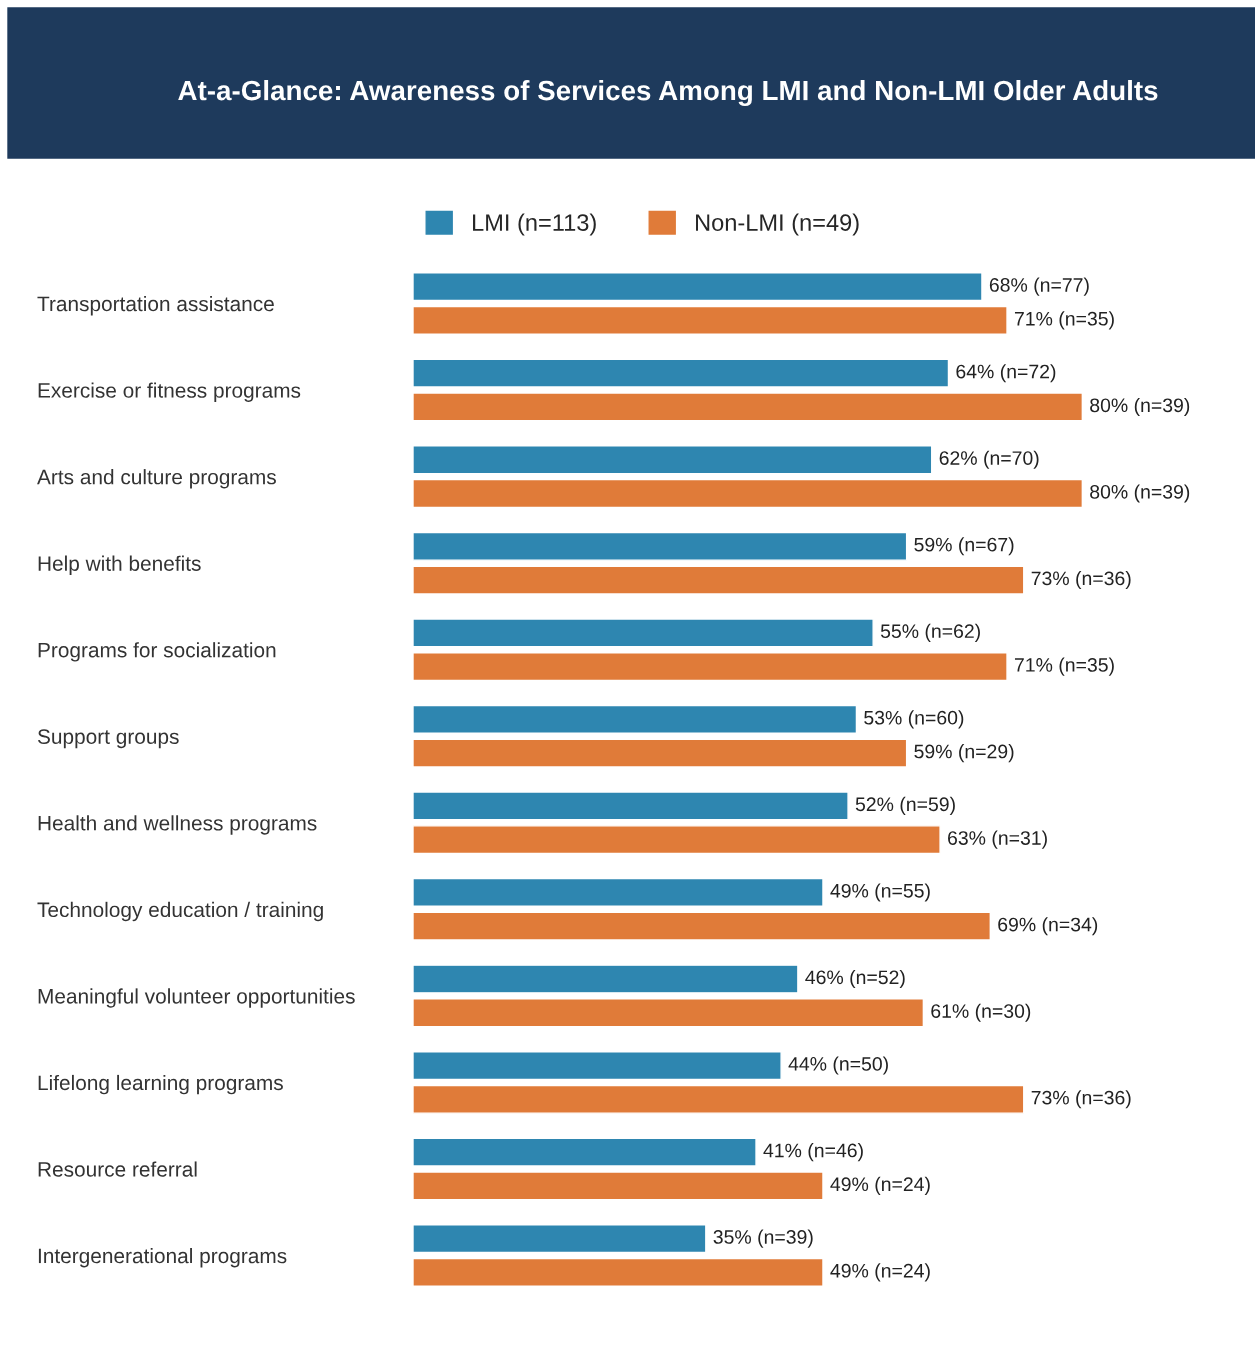  Describe the element at coordinates (964, 753) in the screenshot. I see `data-label: 59% (n=29)` at that location.